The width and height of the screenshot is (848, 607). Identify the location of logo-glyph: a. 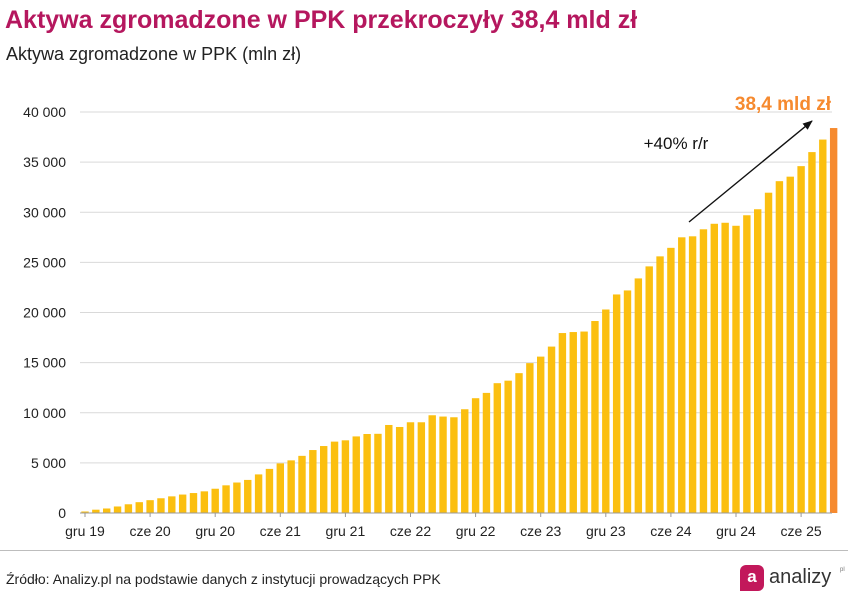
(752, 576).